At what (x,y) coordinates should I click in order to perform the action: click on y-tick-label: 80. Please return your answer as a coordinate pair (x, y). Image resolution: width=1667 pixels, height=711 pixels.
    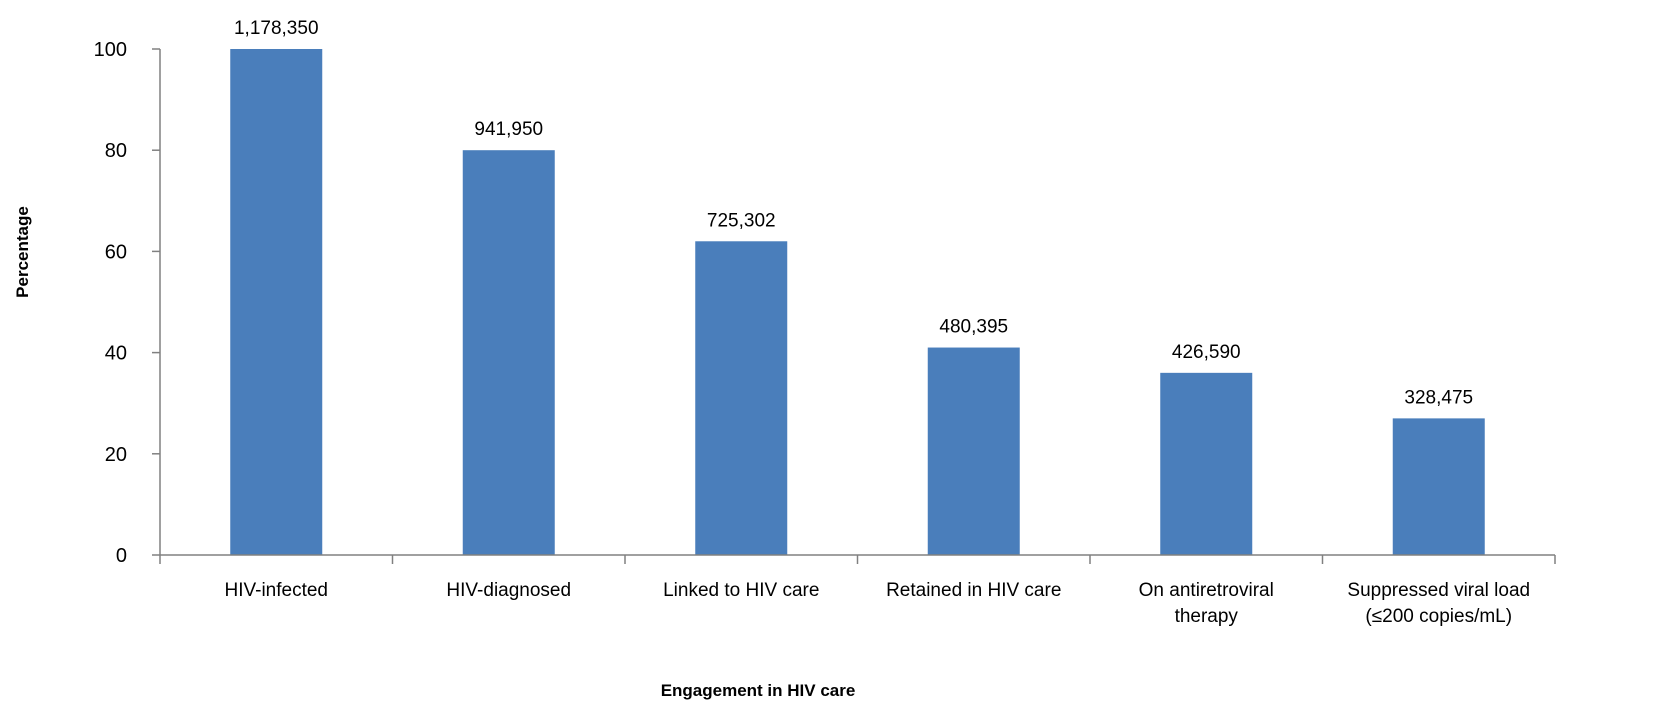
    Looking at the image, I should click on (116, 151).